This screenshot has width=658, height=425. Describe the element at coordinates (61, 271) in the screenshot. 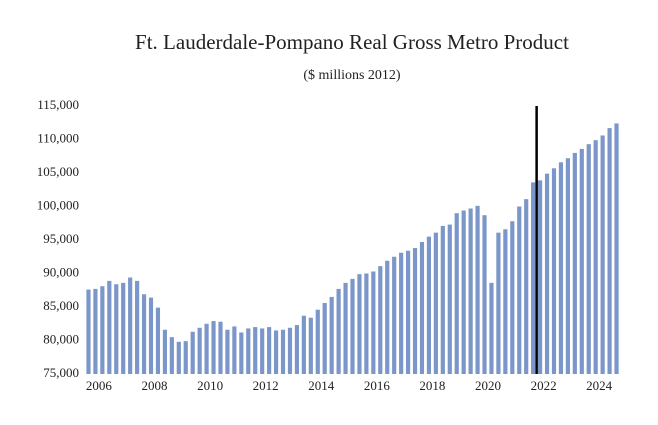

I see `y-tick-label: 90,000` at that location.